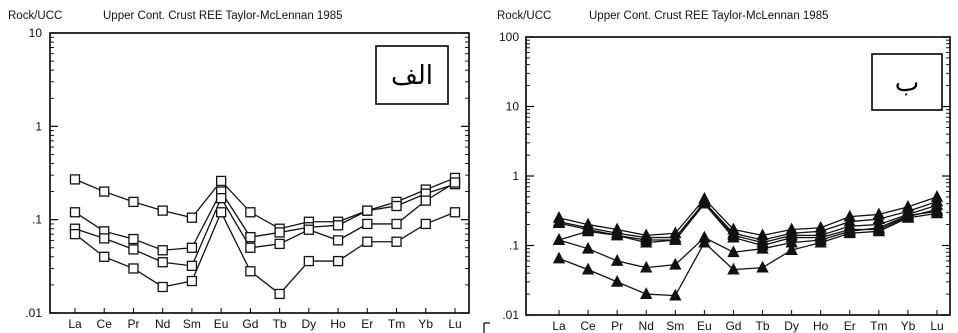  I want to click on chart-right-category-label: Tb, so click(763, 326).